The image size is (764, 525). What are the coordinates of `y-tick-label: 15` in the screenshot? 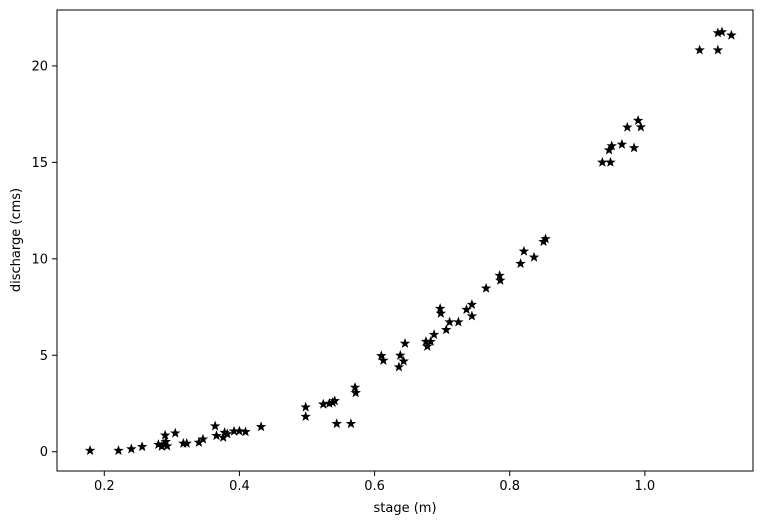 It's located at (39, 163).